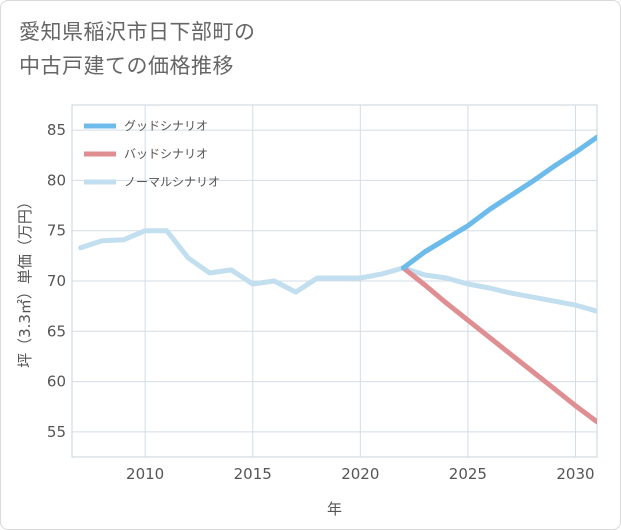 The width and height of the screenshot is (621, 530). Describe the element at coordinates (56, 382) in the screenshot. I see `y-tick-label: 60` at that location.